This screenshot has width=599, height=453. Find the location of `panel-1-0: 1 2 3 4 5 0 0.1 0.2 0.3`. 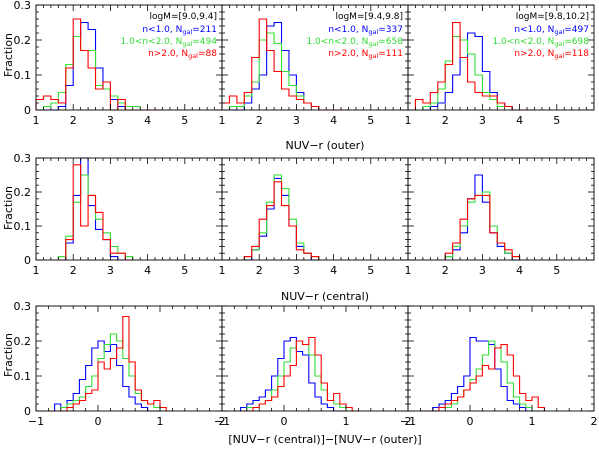

panel-1-0: 1 2 3 4 5 0 0.1 0.2 0.3 is located at coordinates (118, 214).